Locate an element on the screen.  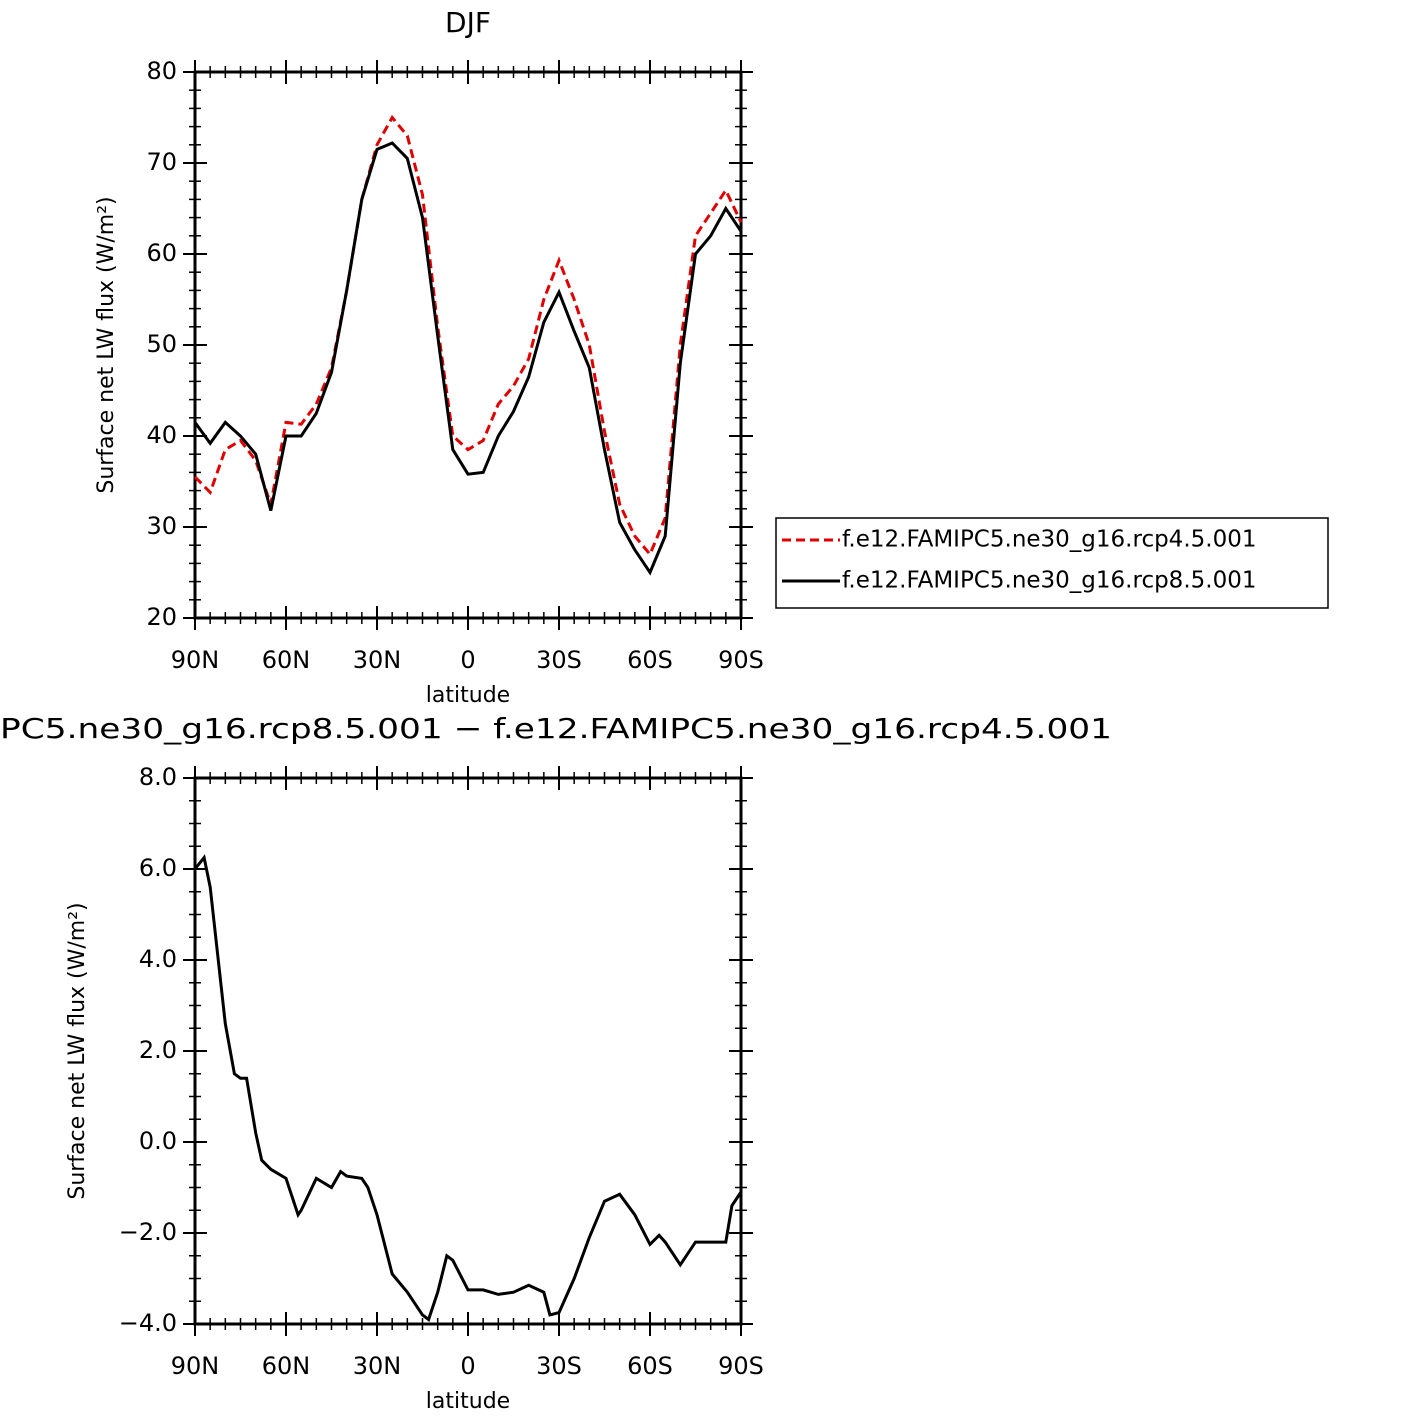
chart-title: DJF is located at coordinates (468, 22).